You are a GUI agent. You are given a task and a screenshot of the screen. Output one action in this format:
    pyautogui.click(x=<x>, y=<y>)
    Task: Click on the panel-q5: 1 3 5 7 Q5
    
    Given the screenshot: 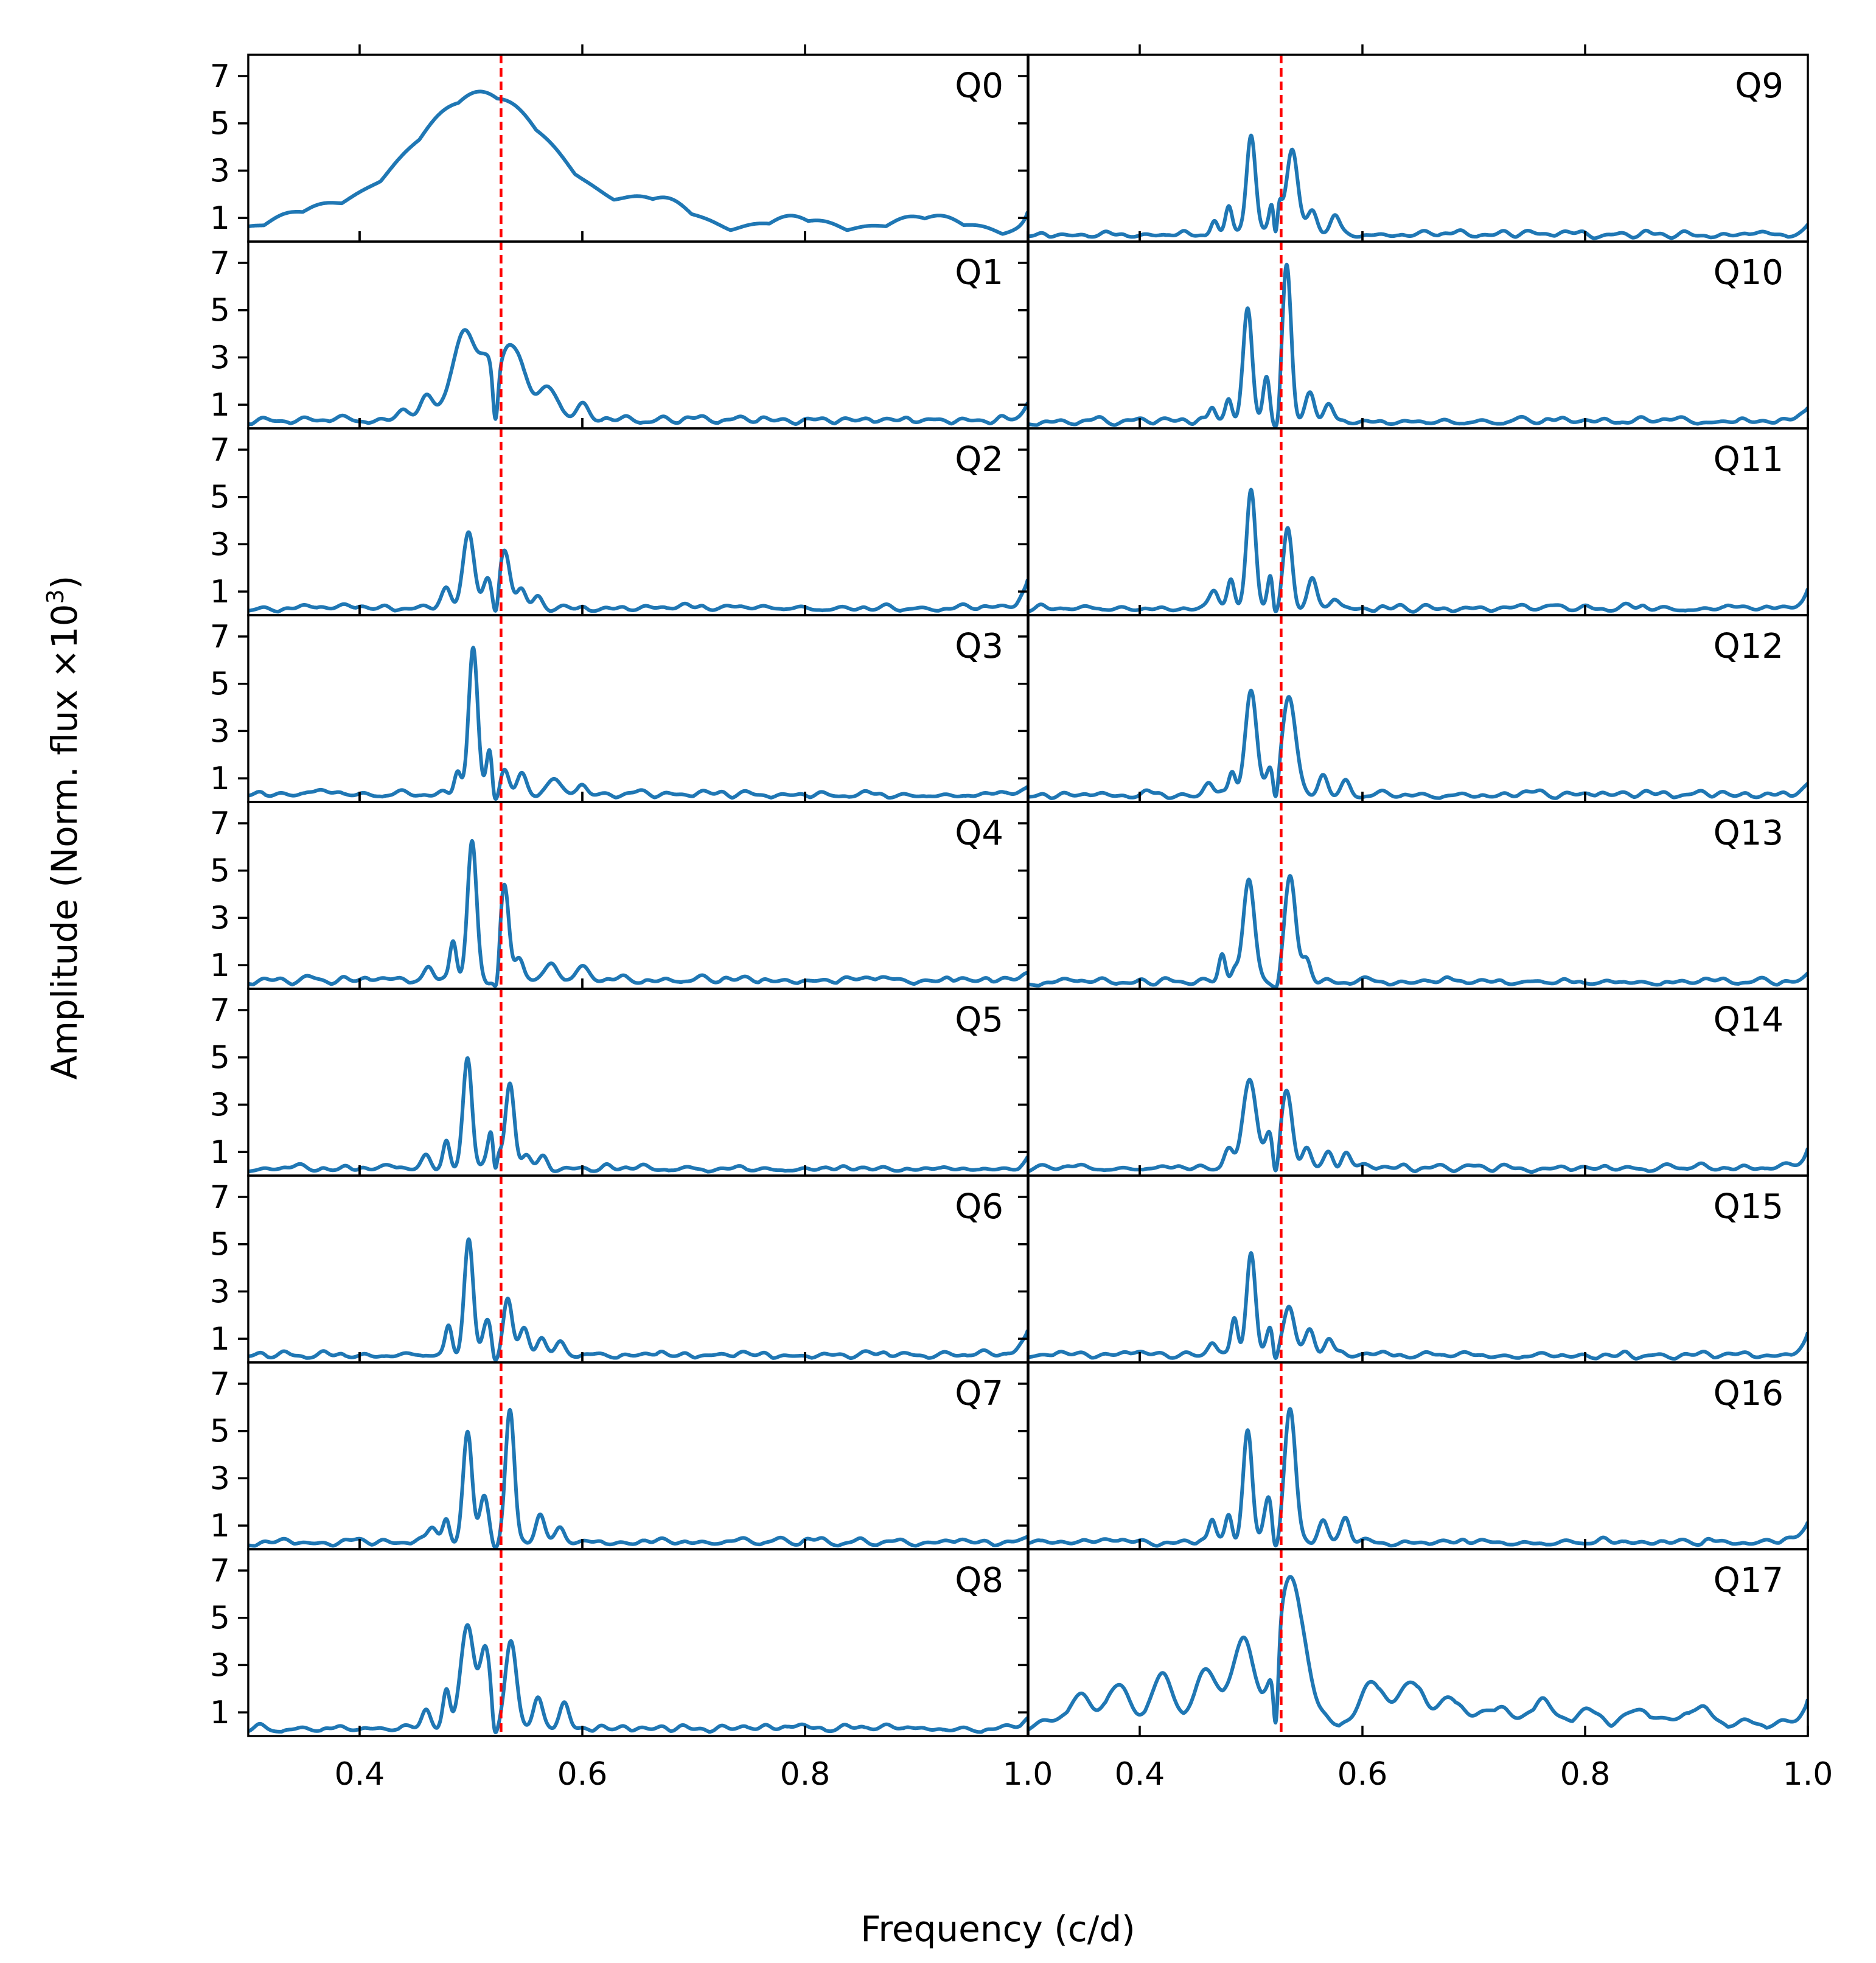 What is the action you would take?
    pyautogui.click(x=619, y=1077)
    